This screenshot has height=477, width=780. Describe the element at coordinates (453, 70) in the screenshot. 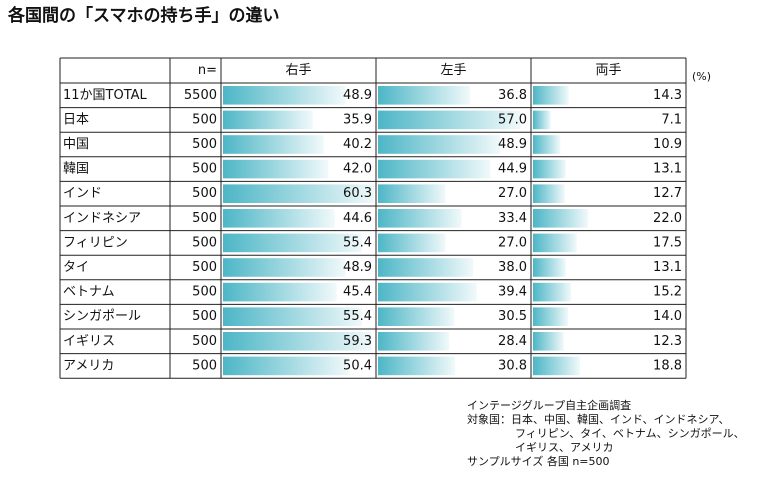

I see `column-header: 左手` at that location.